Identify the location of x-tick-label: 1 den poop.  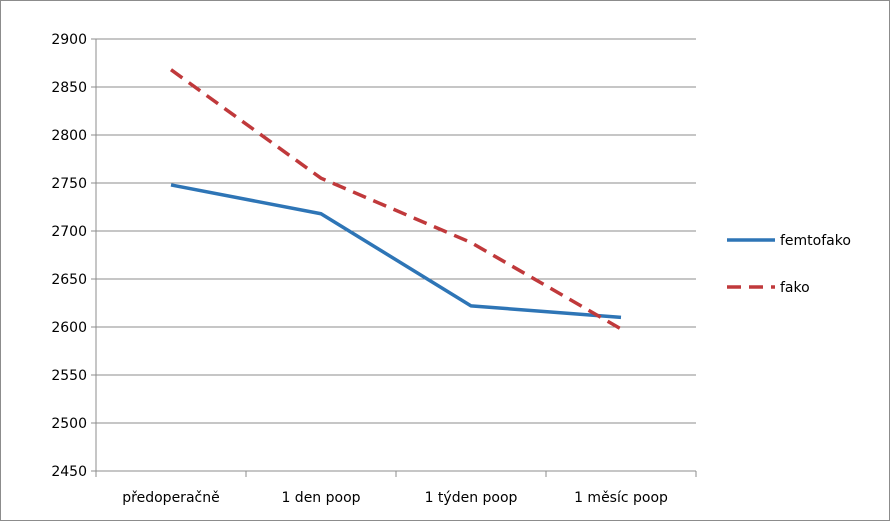
(320, 498).